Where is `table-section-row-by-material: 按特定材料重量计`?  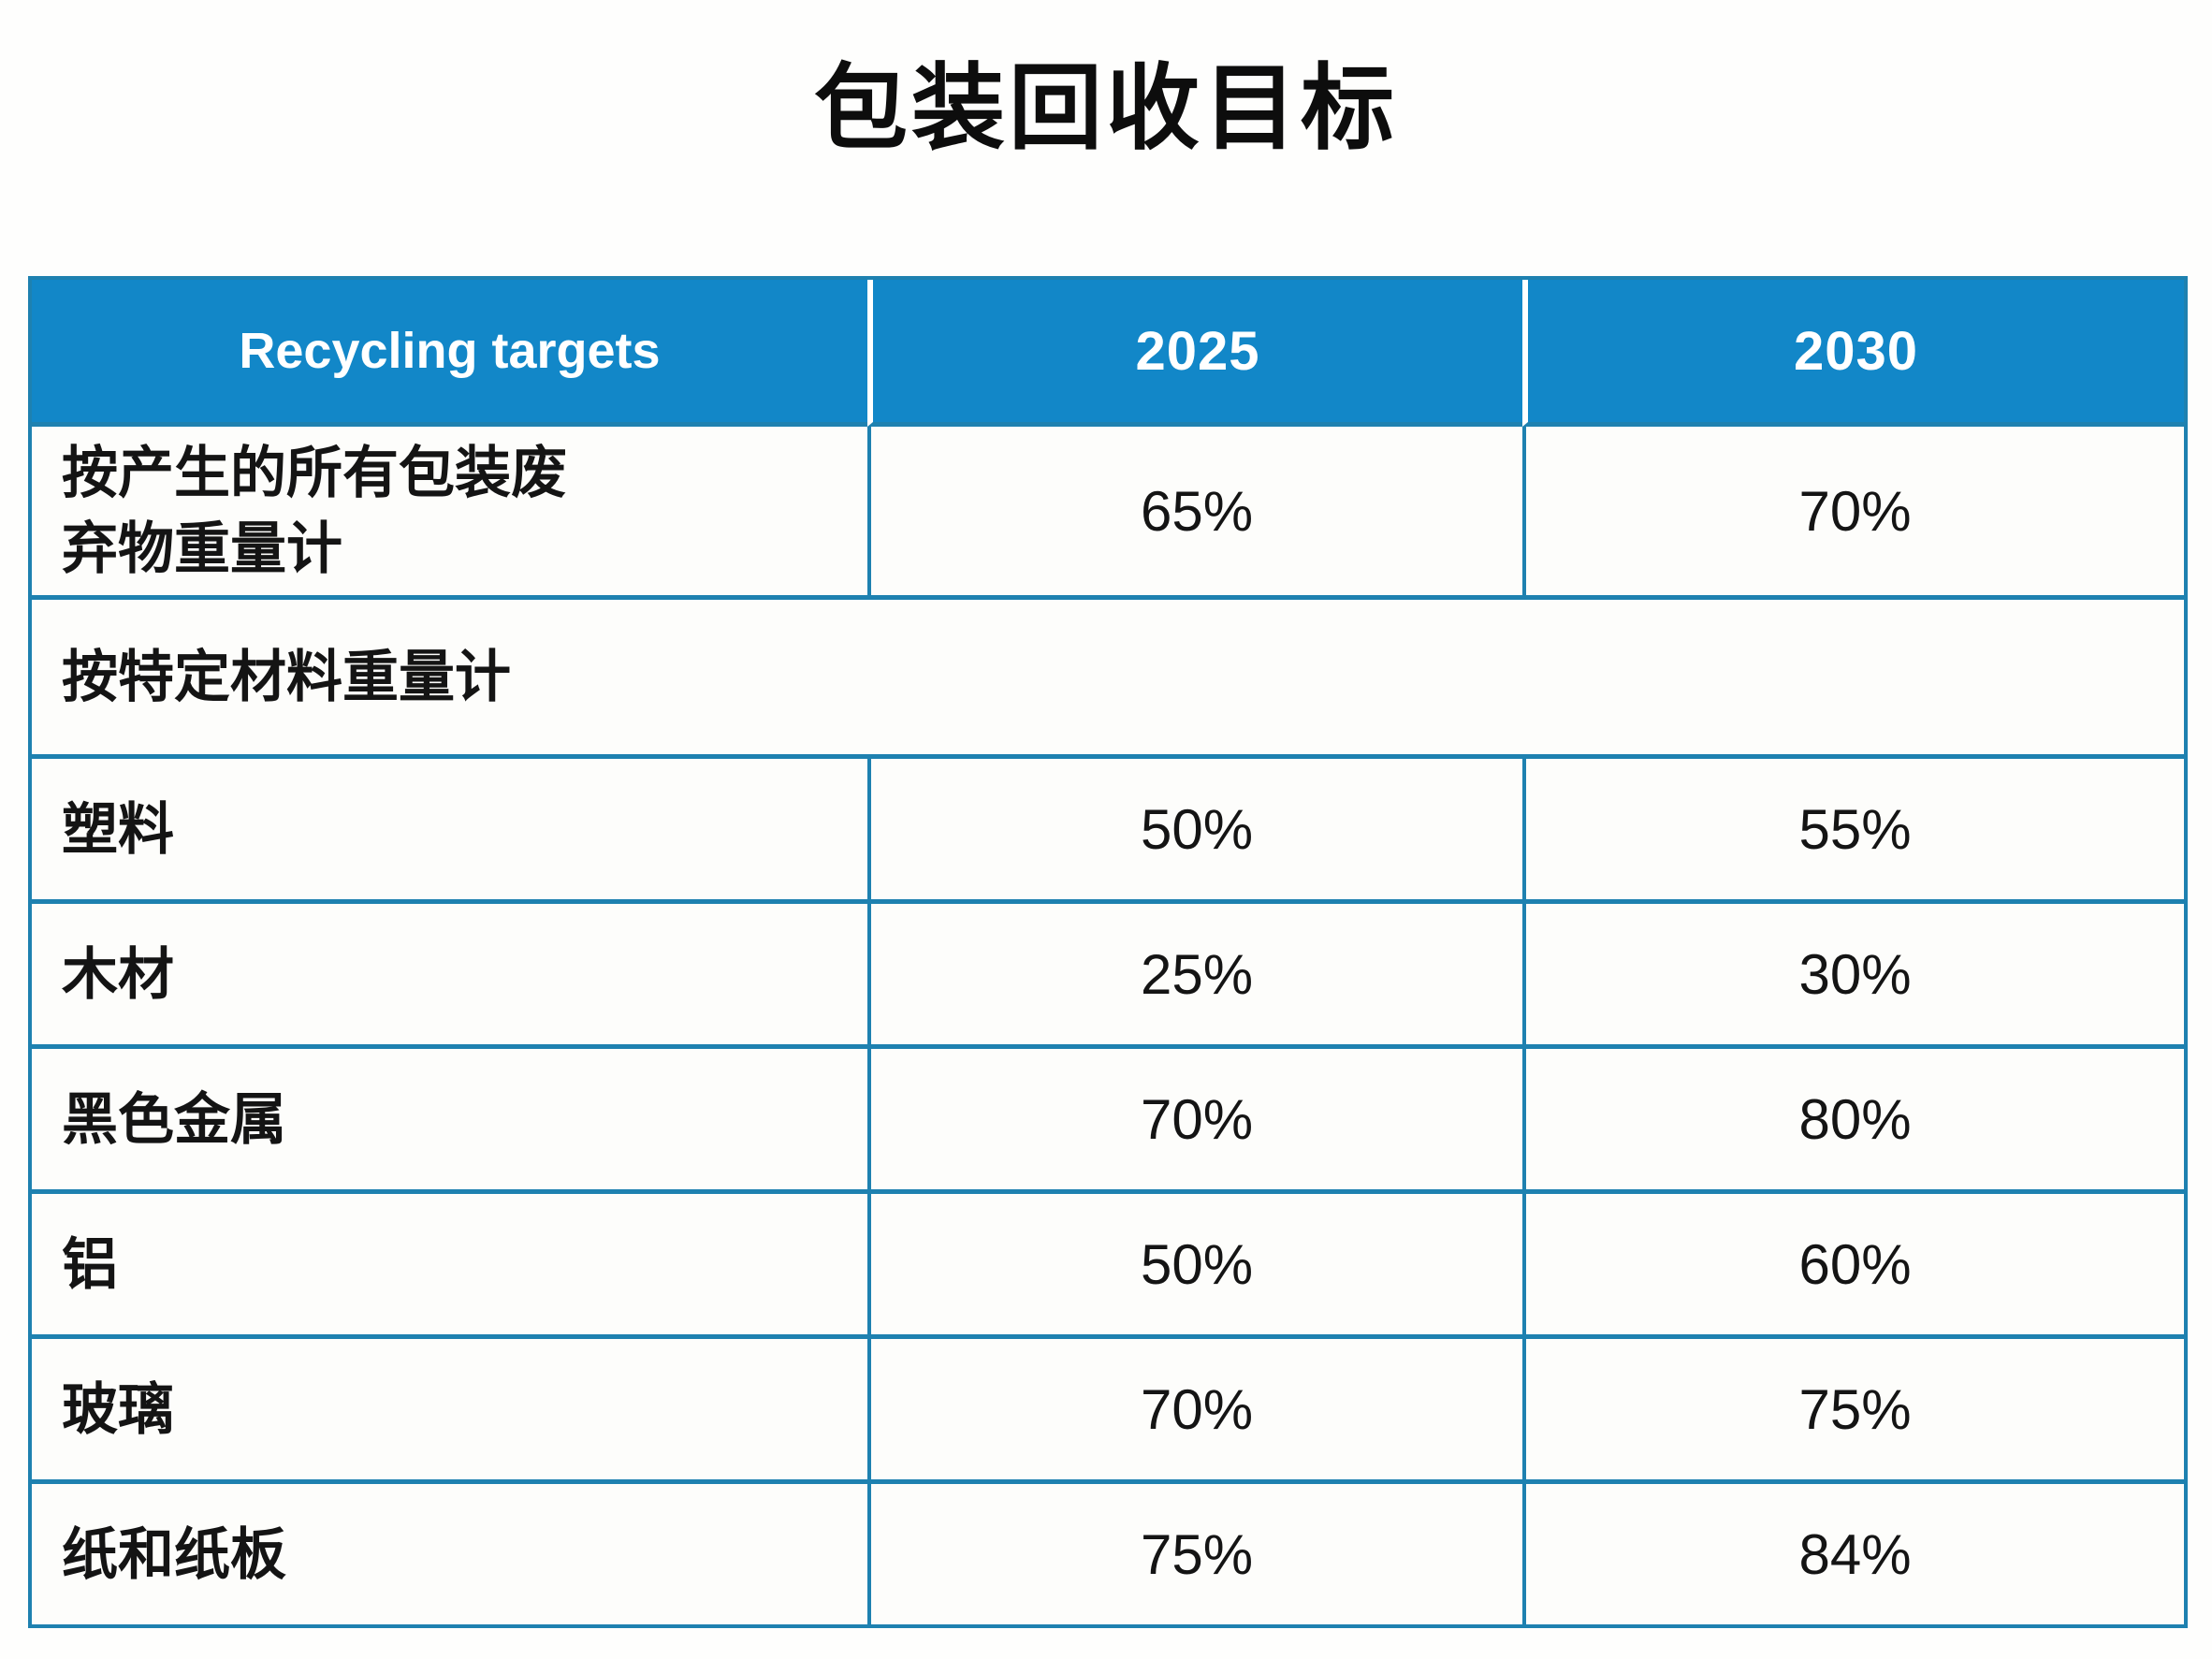 table-section-row-by-material: 按特定材料重量计 is located at coordinates (1108, 679).